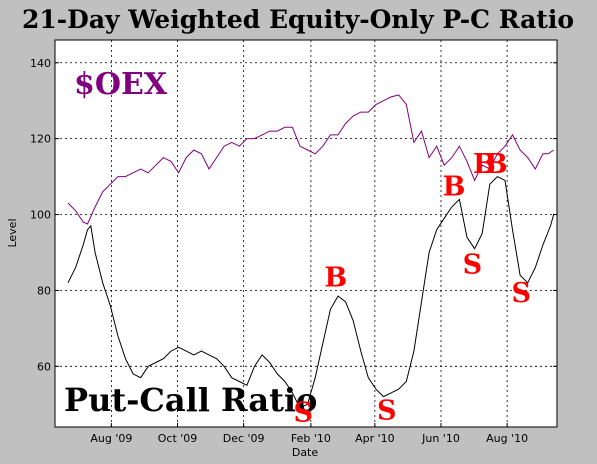 The height and width of the screenshot is (464, 597). Describe the element at coordinates (111, 438) in the screenshot. I see `x-tick-label: Aug '09` at that location.